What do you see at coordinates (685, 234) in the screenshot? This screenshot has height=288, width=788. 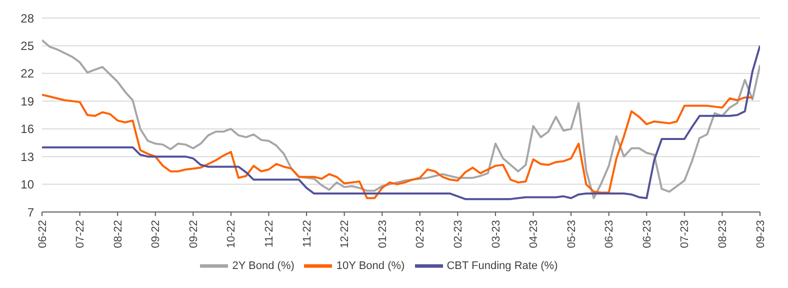 I see `x-tick-label: 07-23` at bounding box center [685, 234].